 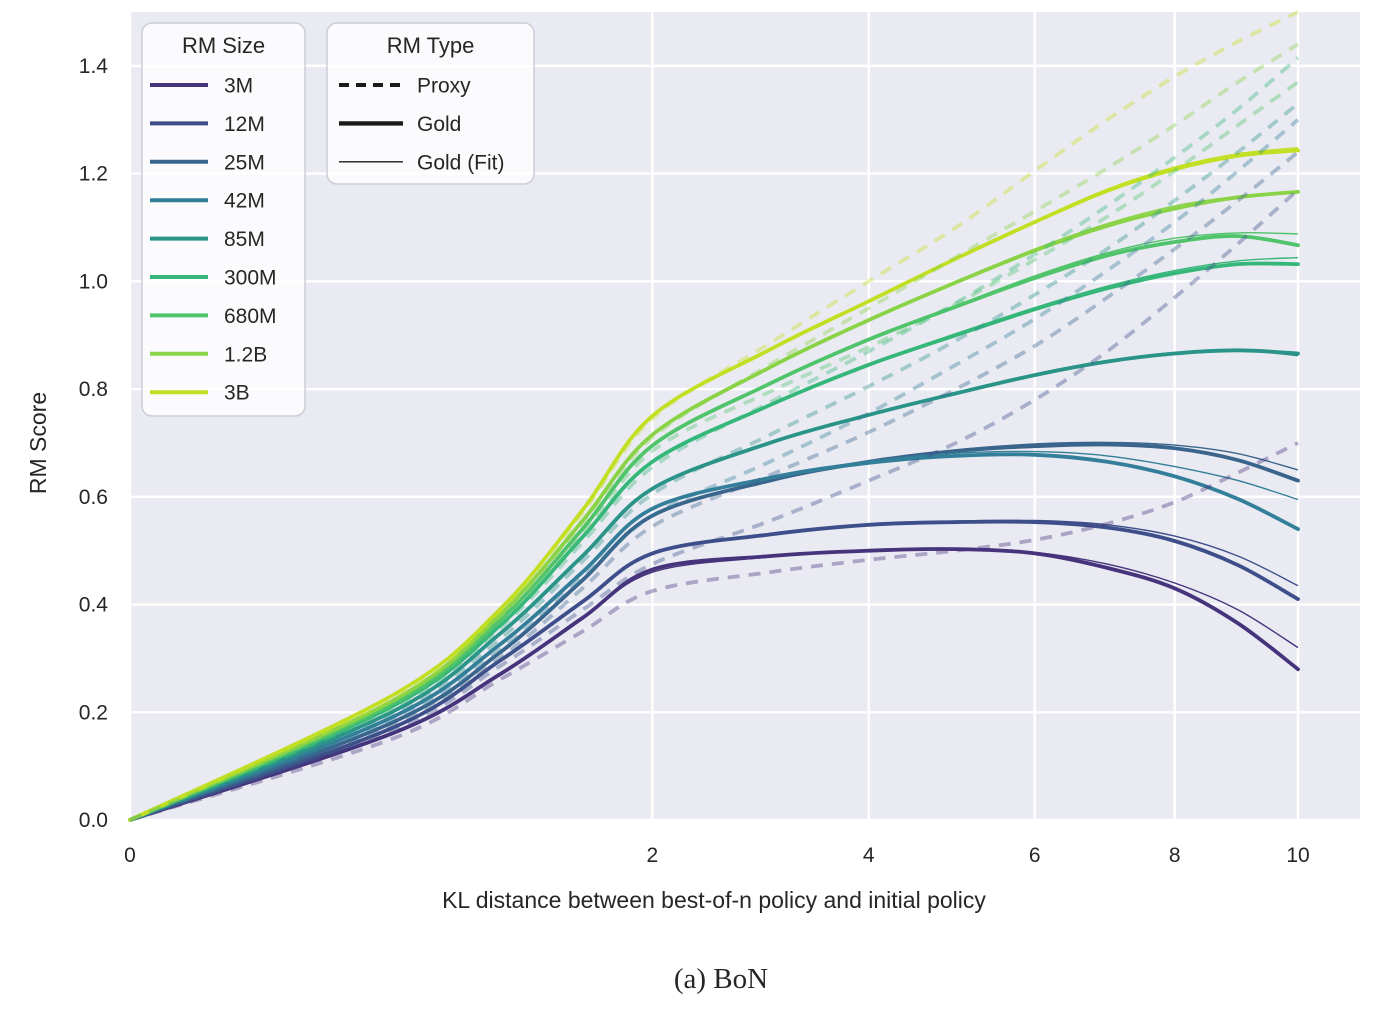 What do you see at coordinates (94, 66) in the screenshot?
I see `y-tick-label: 1.4` at bounding box center [94, 66].